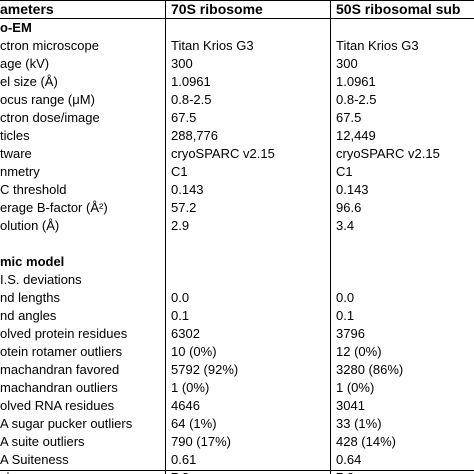 Image resolution: width=474 pixels, height=474 pixels. I want to click on row-label: sh score, so click(24, 471).